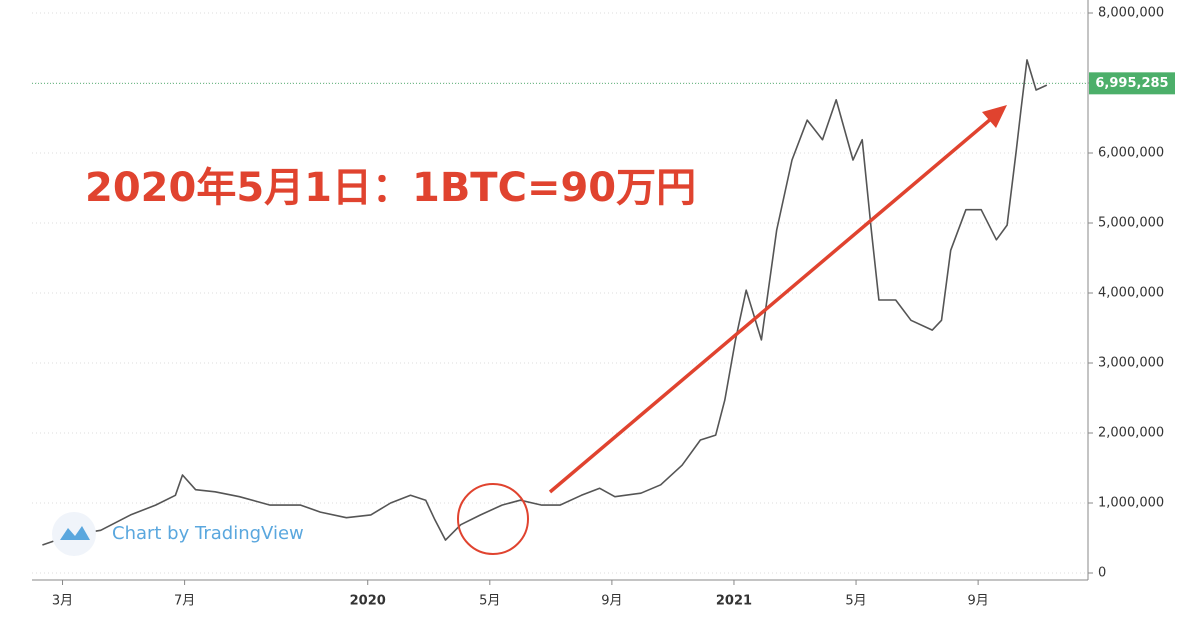 The image size is (1200, 621). I want to click on highlight-circle, so click(493, 519).